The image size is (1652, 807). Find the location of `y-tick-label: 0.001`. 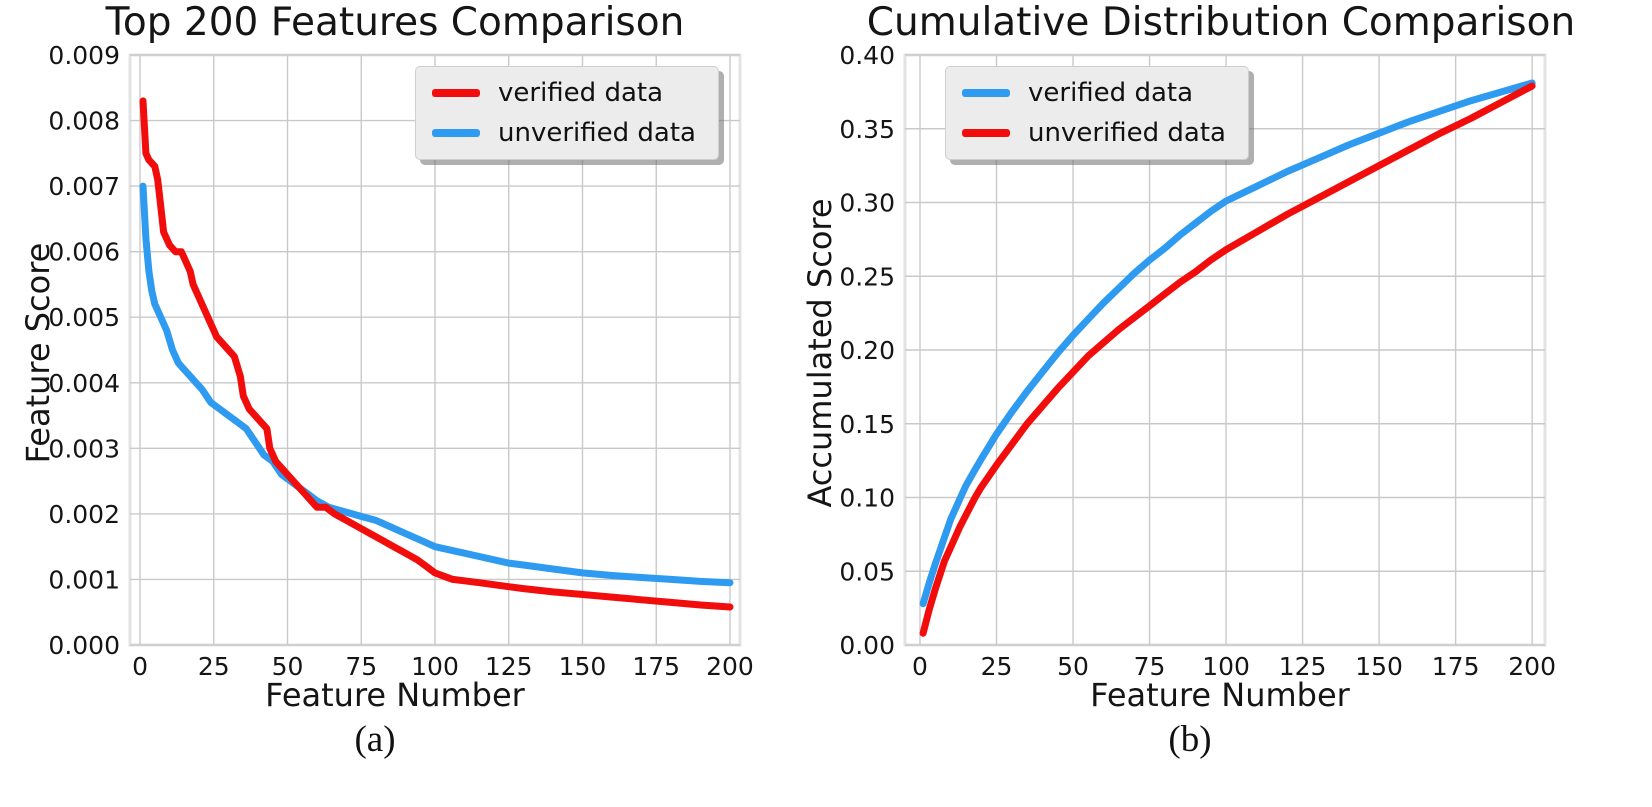

y-tick-label: 0.001 is located at coordinates (84, 579).